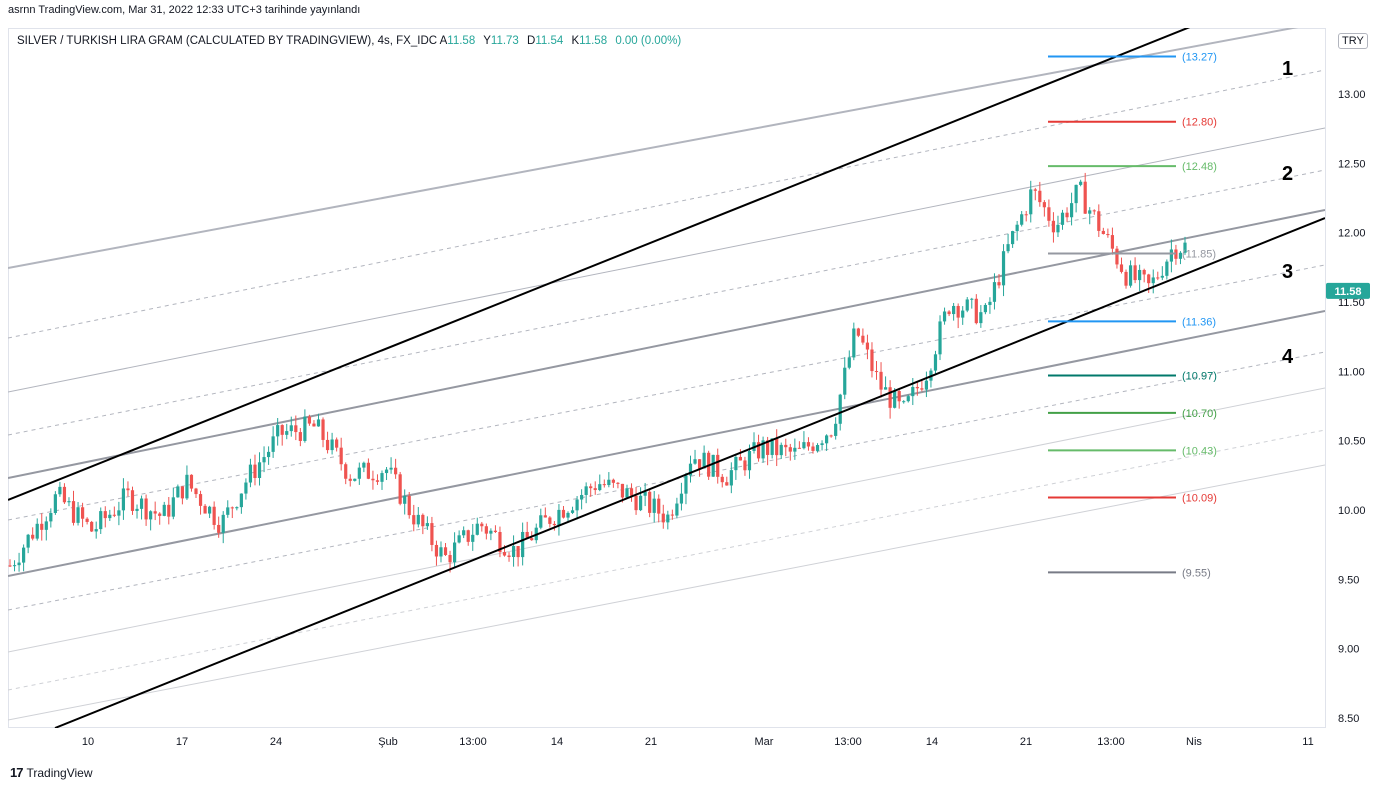 Image resolution: width=1386 pixels, height=790 pixels. I want to click on tradingview-logo: 17 TradingView, so click(51, 772).